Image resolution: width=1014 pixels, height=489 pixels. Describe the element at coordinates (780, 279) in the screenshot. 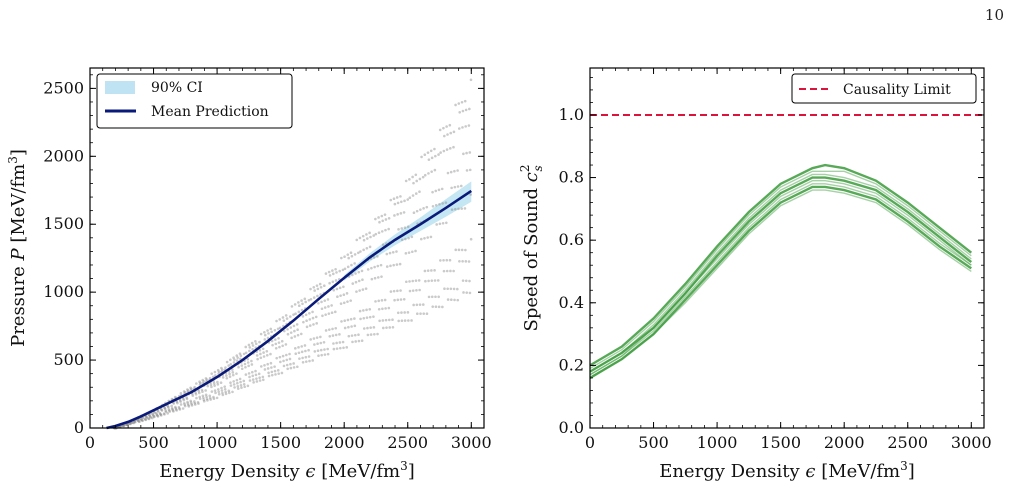

I see `sound-speed-curve` at that location.